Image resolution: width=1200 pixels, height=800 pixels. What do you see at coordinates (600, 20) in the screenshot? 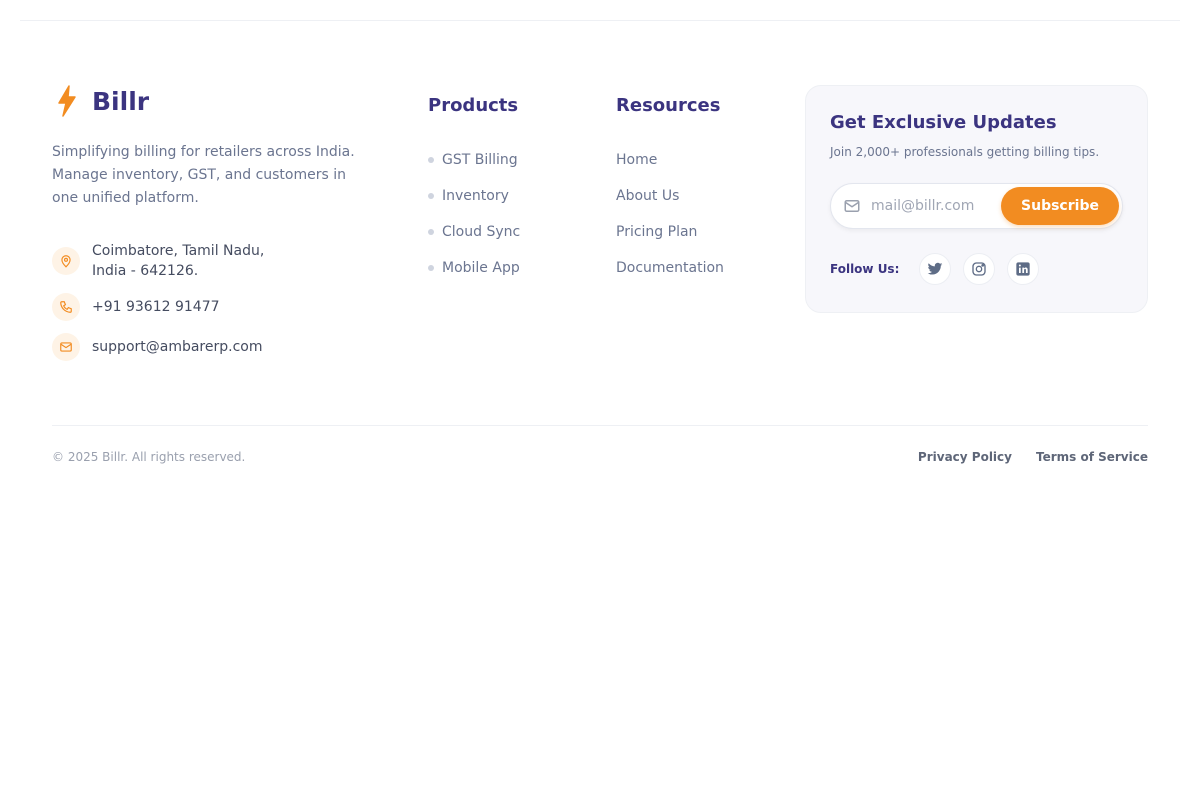
I see `top-divider` at bounding box center [600, 20].